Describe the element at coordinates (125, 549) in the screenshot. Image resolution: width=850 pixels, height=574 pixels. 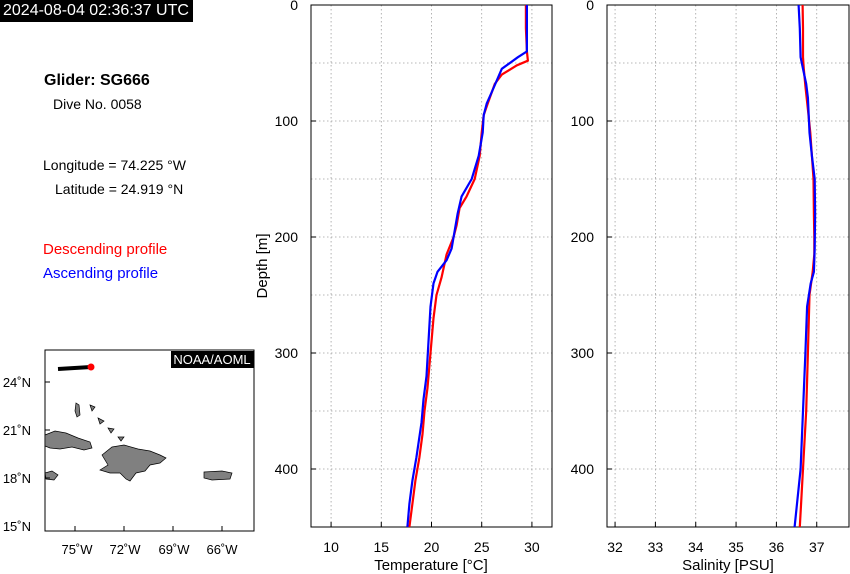
I see `map-lon-label: 72˚W` at that location.